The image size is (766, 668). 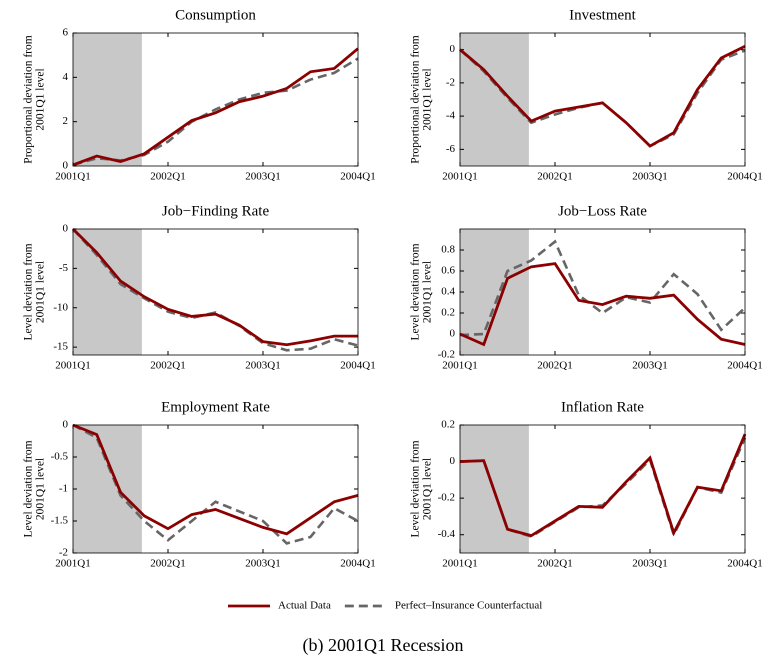 I want to click on y-tick-label: -15, so click(x=60, y=347).